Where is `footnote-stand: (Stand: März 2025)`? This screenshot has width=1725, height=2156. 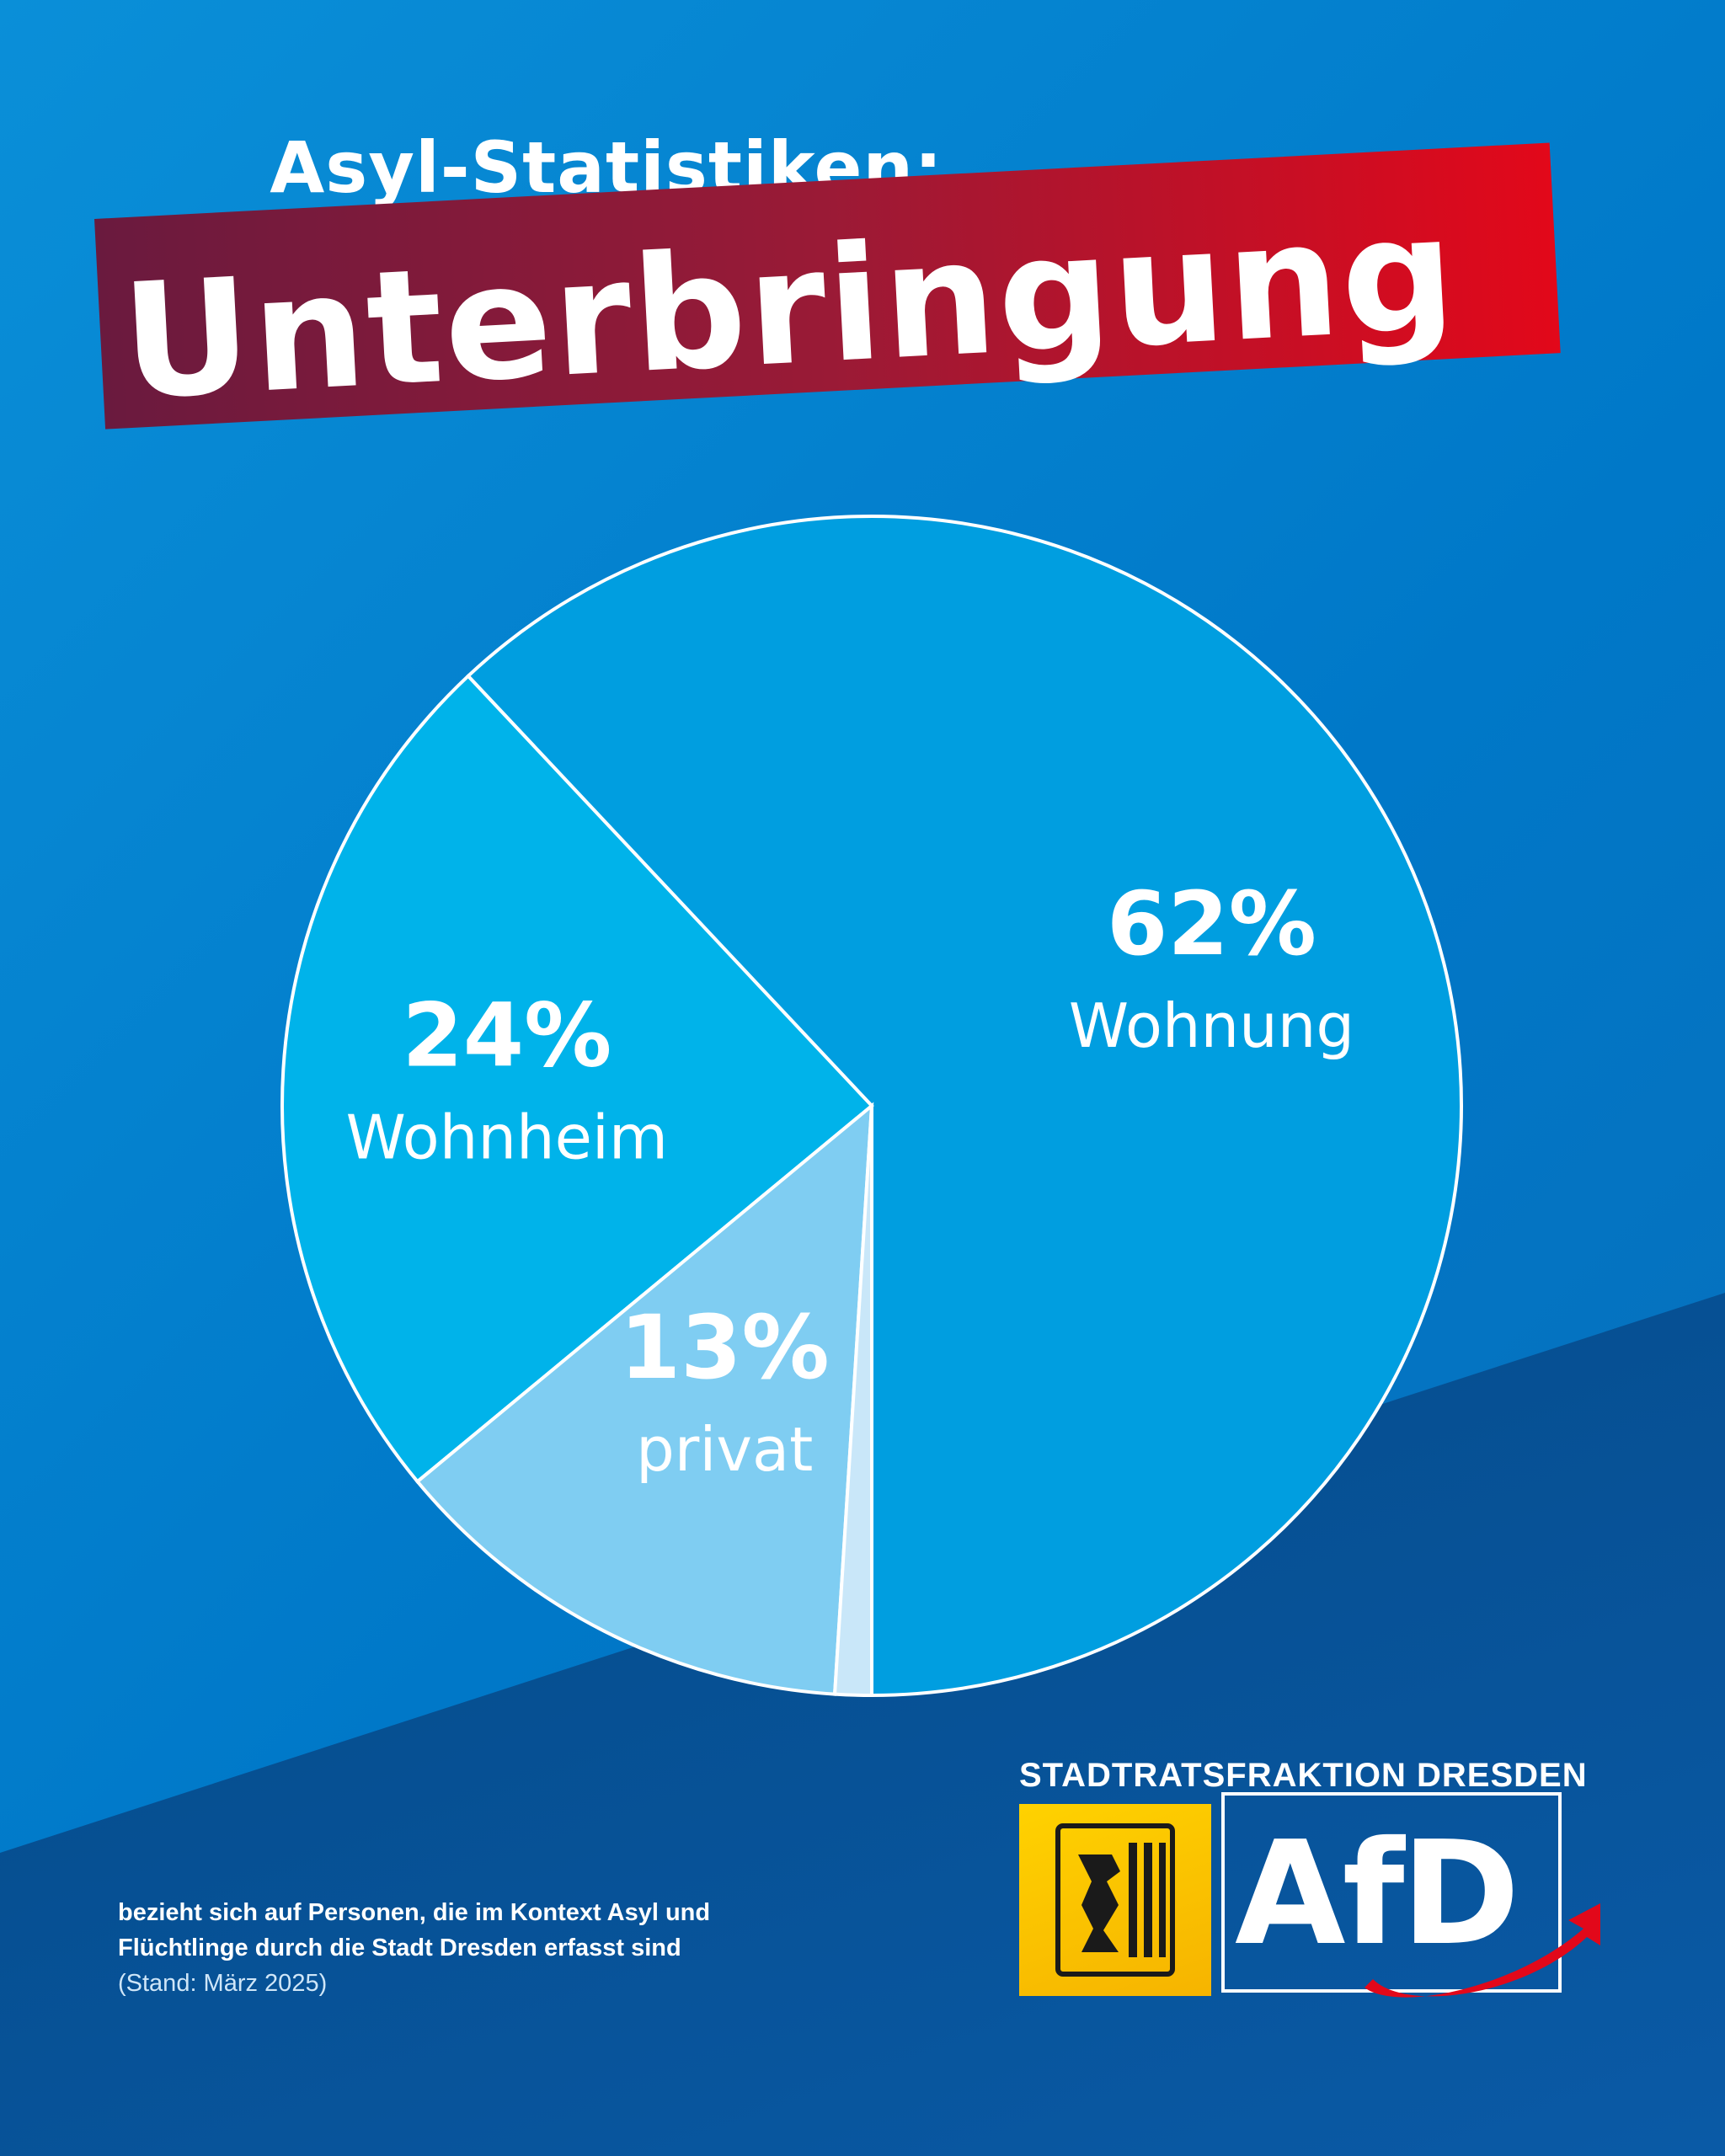
footnote-stand: (Stand: März 2025) is located at coordinates (223, 1983).